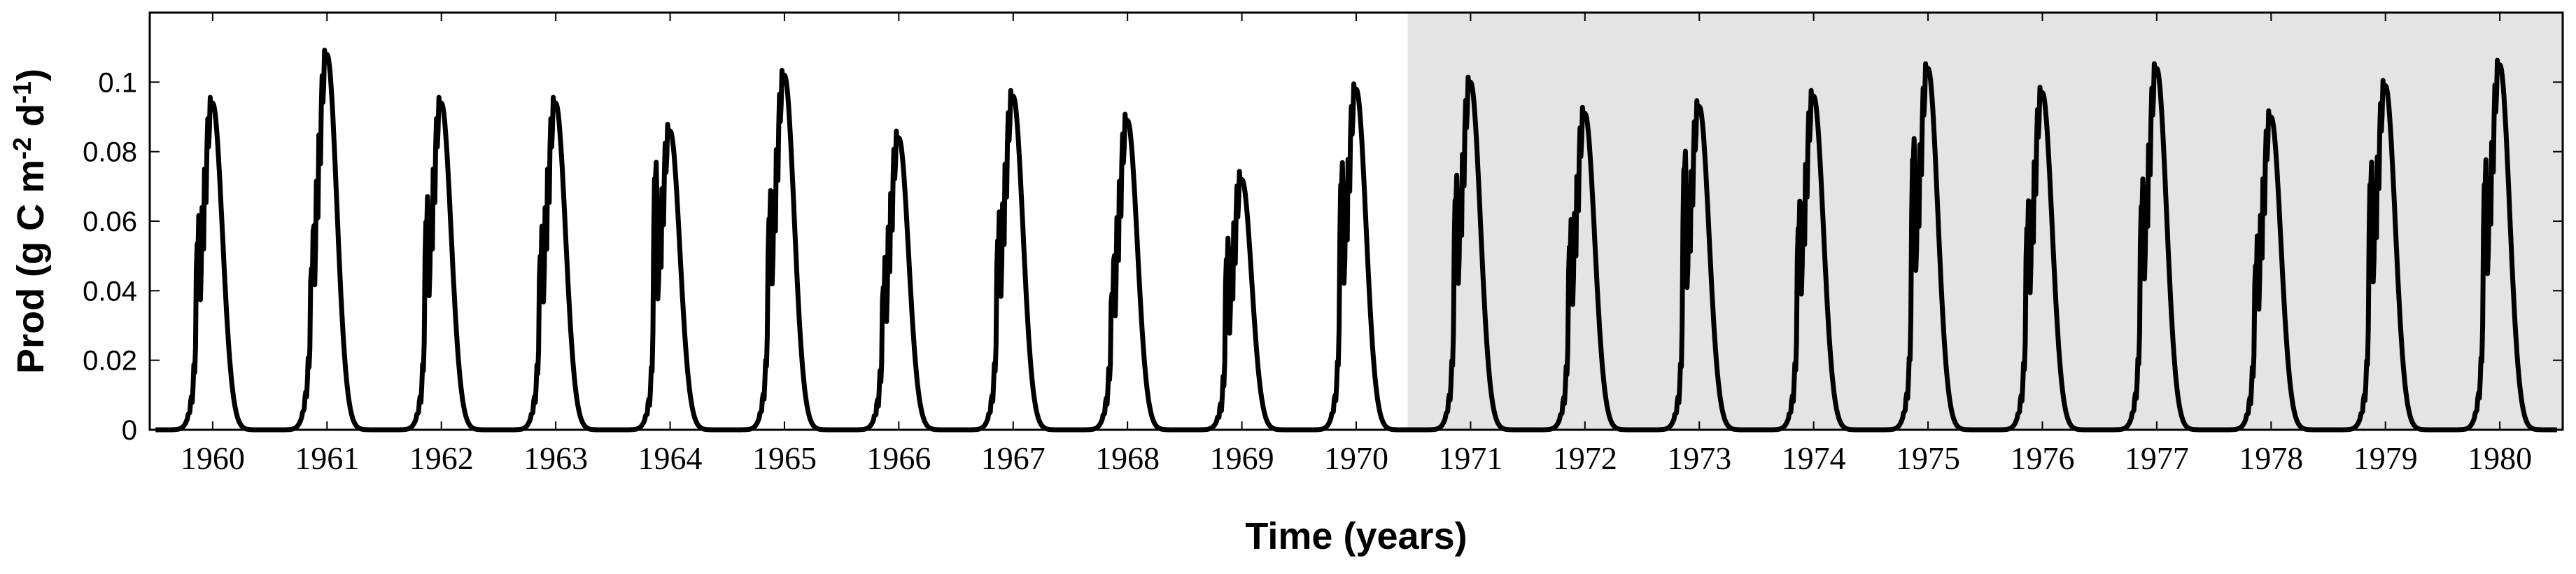 The height and width of the screenshot is (574, 2576). I want to click on x-tick-label: 1980, so click(2500, 458).